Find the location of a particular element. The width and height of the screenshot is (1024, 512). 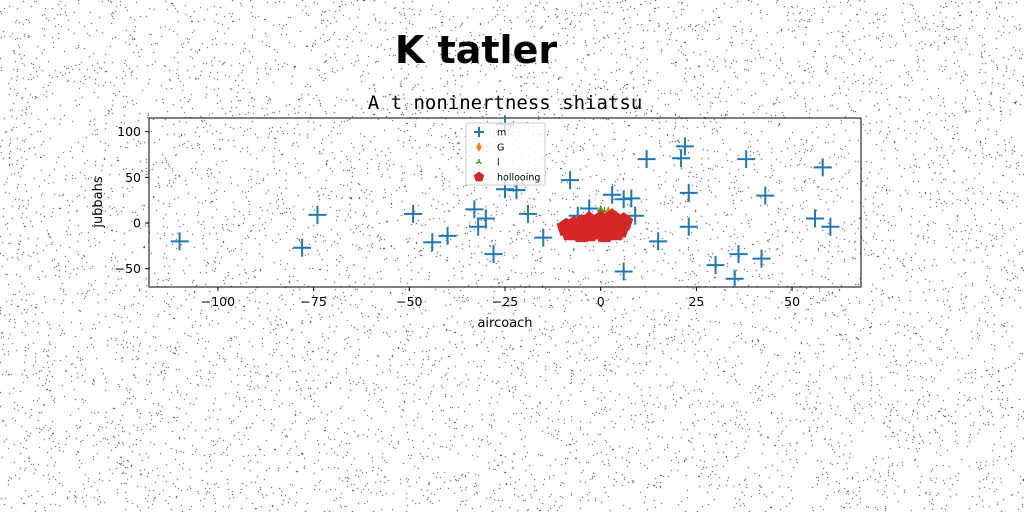

x-tick-label: −75 is located at coordinates (313, 301).